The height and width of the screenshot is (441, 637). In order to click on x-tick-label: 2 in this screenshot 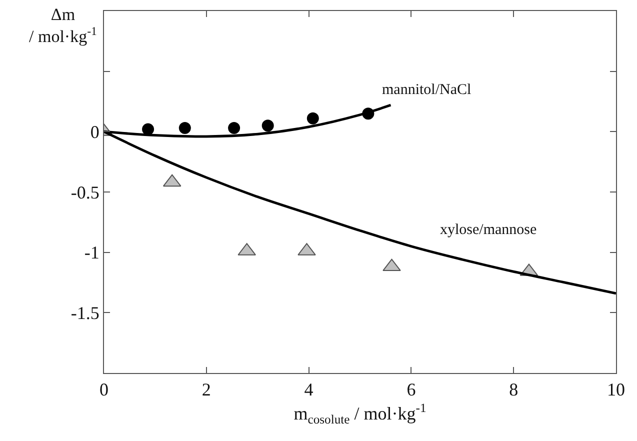, I will do `click(206, 390)`.